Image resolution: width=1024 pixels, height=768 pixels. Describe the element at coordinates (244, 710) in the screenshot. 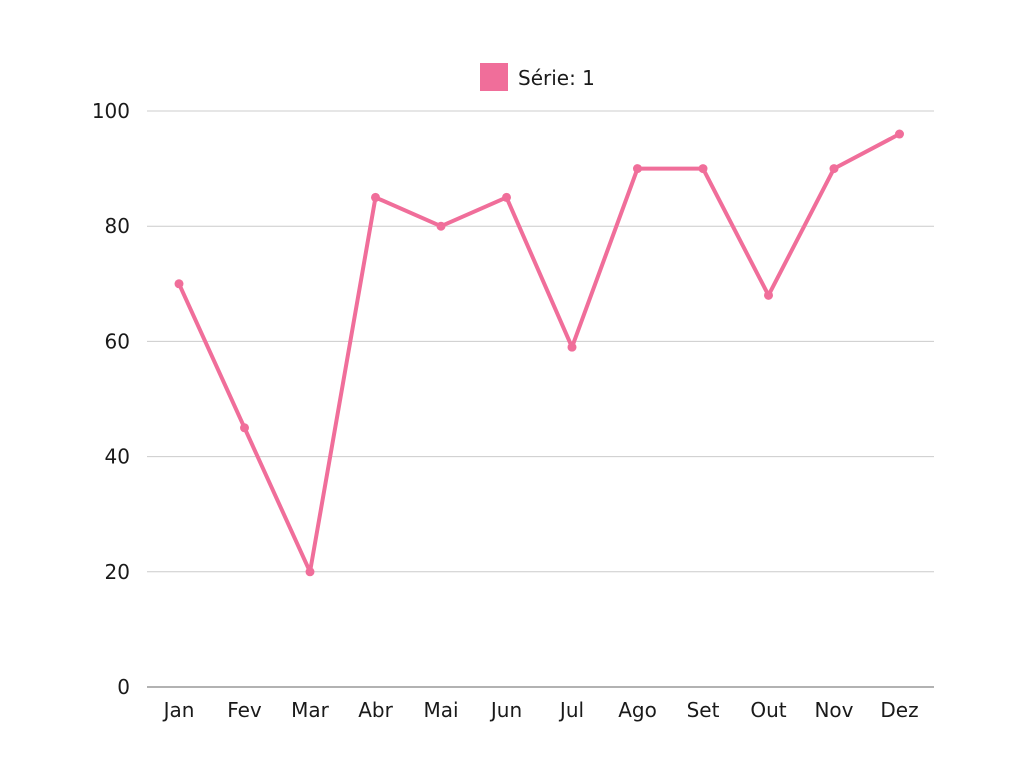

I see `x-tick-label: Fev` at that location.